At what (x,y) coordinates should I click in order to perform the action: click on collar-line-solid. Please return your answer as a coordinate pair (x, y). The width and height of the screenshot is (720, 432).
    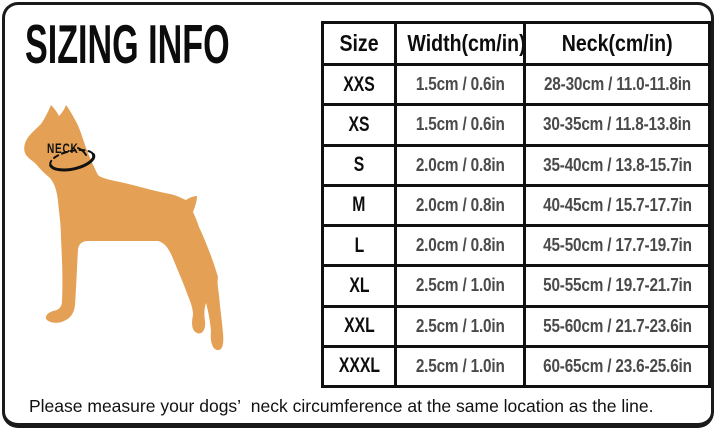
    Looking at the image, I should click on (72, 162).